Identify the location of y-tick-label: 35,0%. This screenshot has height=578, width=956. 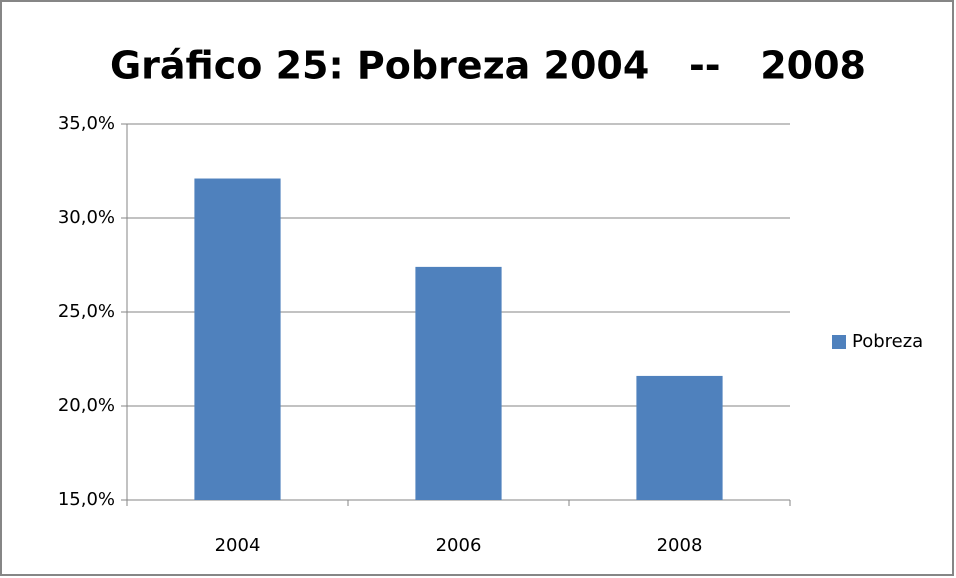
(86, 123).